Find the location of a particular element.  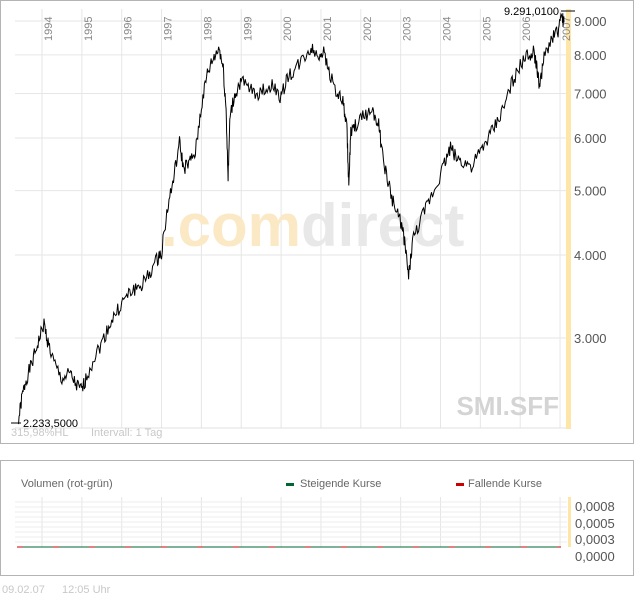

y-tick-label: 7.000 is located at coordinates (590, 93).